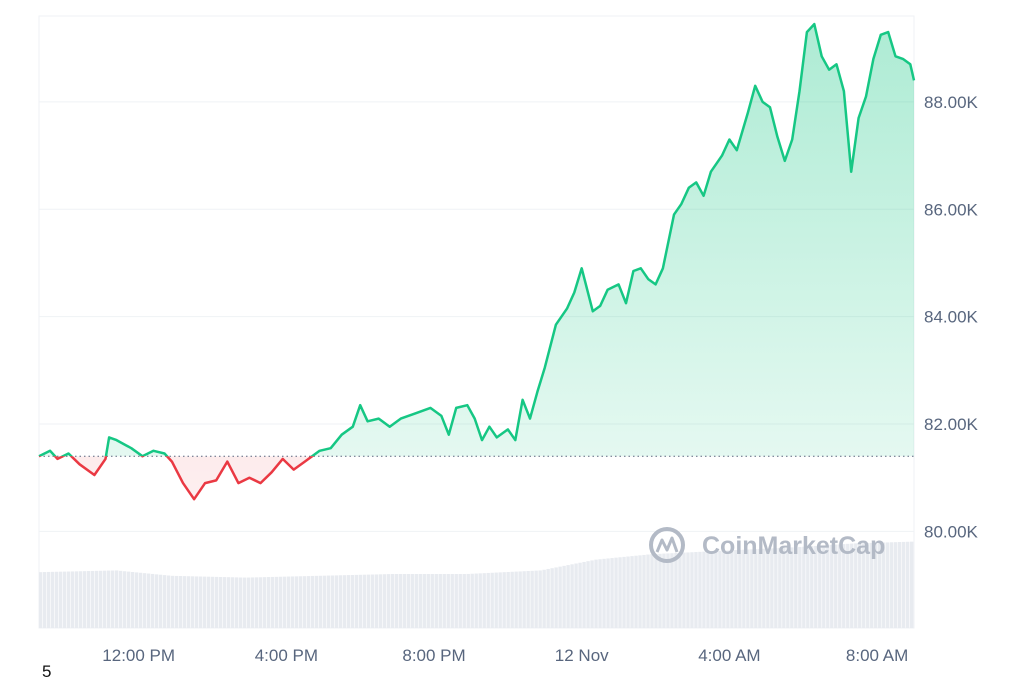 The width and height of the screenshot is (1024, 683). What do you see at coordinates (729, 655) in the screenshot?
I see `x-tick-label: 4:00 AM` at bounding box center [729, 655].